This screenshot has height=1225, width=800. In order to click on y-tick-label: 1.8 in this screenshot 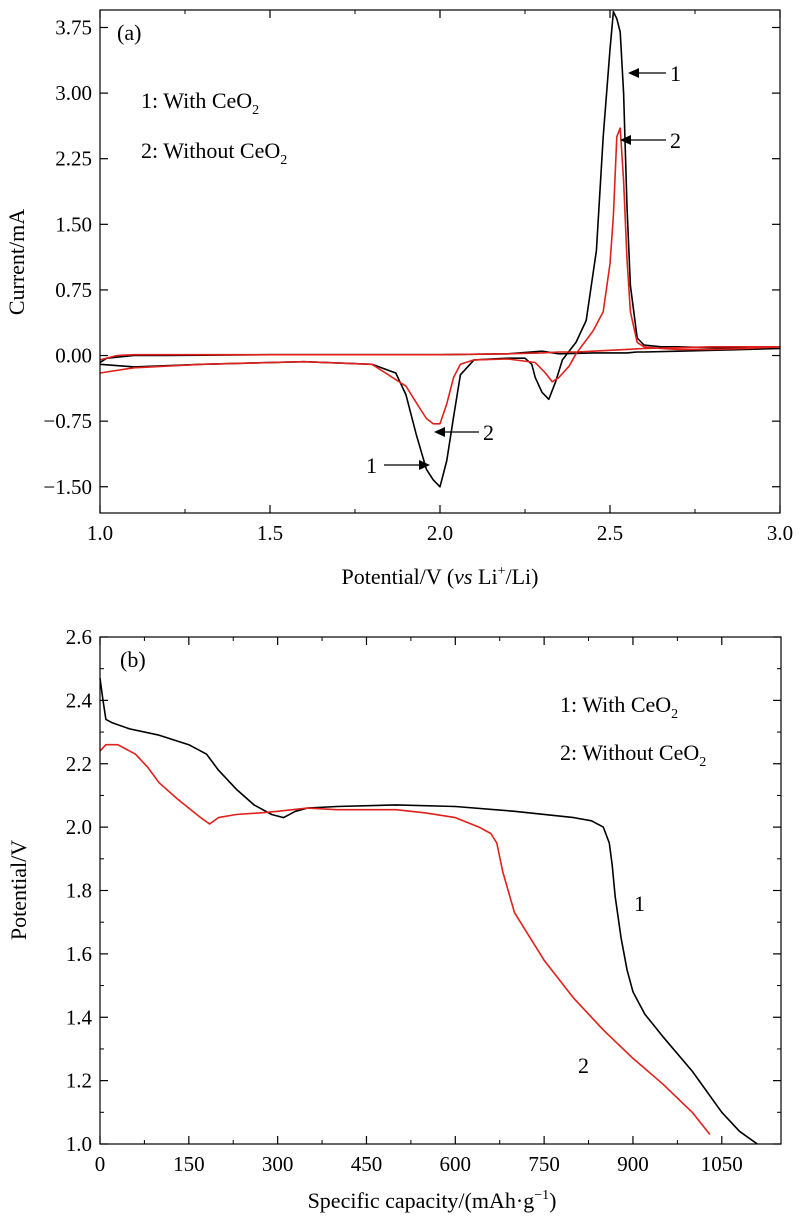, I will do `click(79, 891)`.